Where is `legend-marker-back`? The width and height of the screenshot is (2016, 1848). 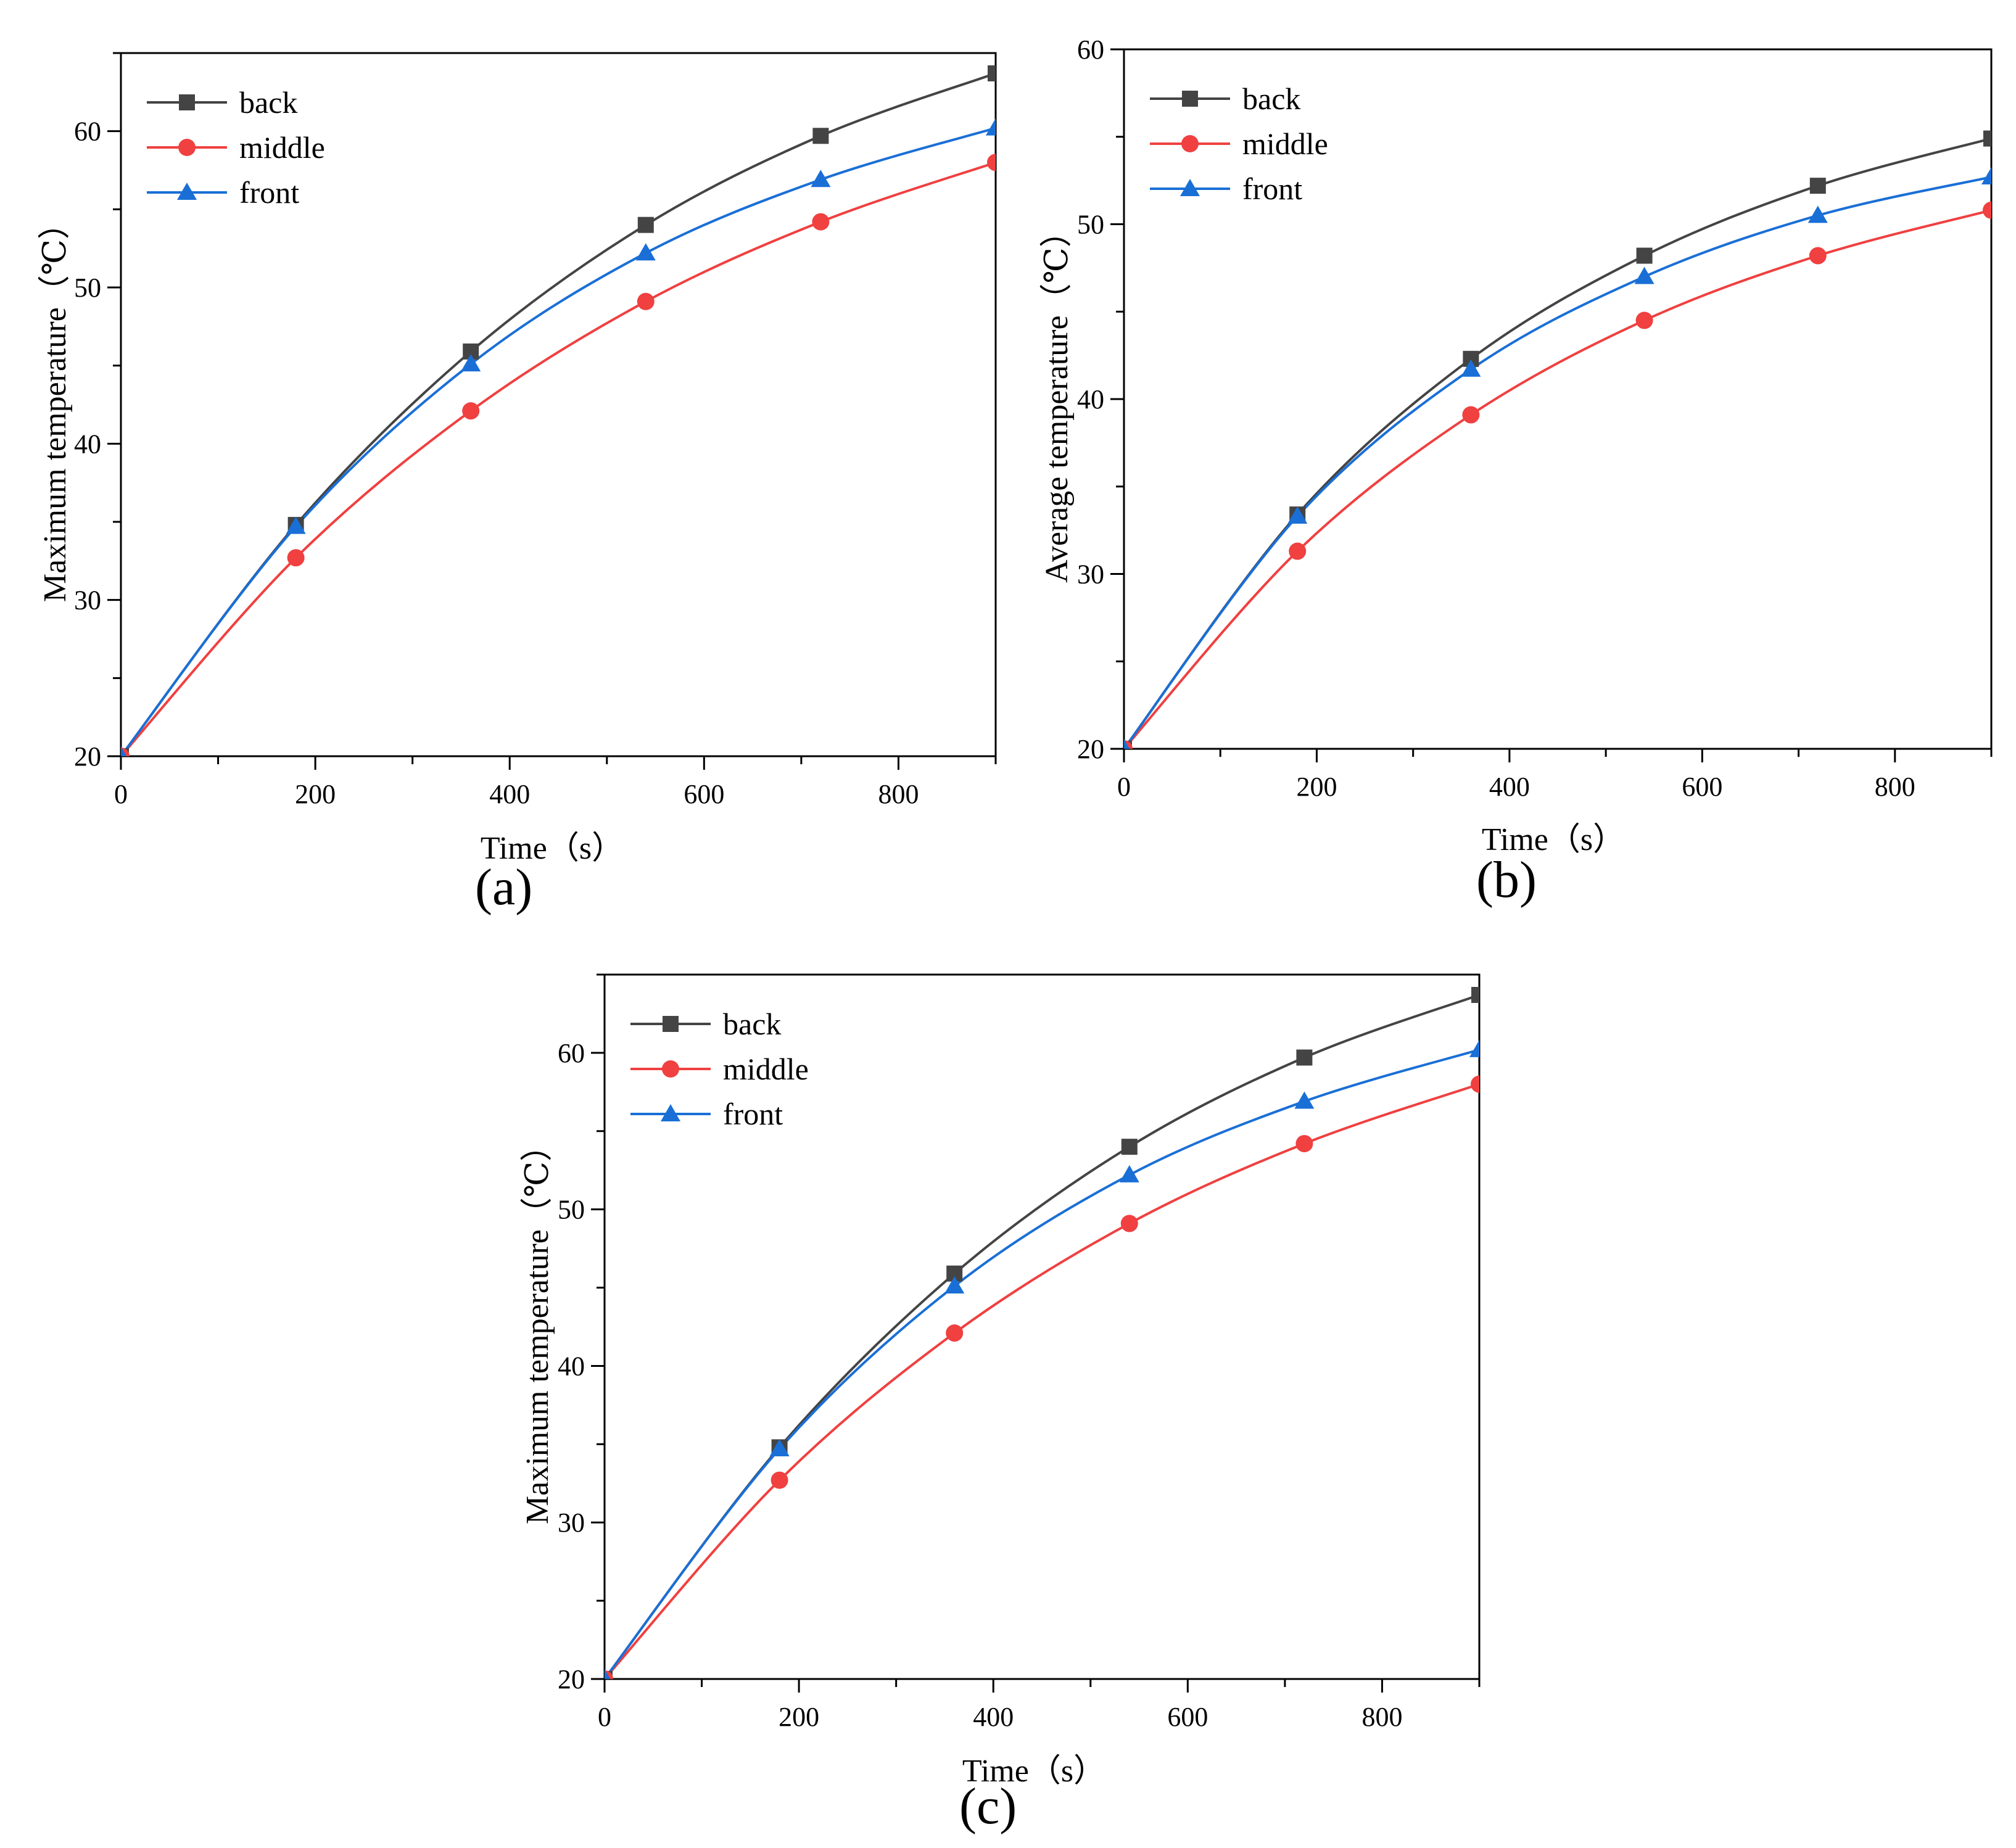
legend-marker-back is located at coordinates (187, 102).